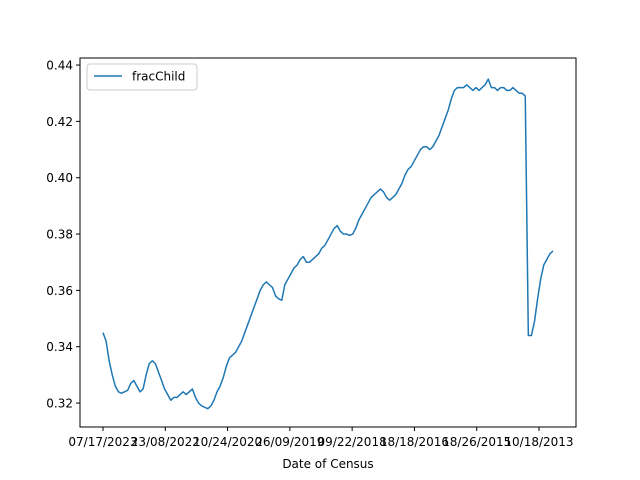  What do you see at coordinates (289, 442) in the screenshot?
I see `x-tick-label: 26/09/2019` at bounding box center [289, 442].